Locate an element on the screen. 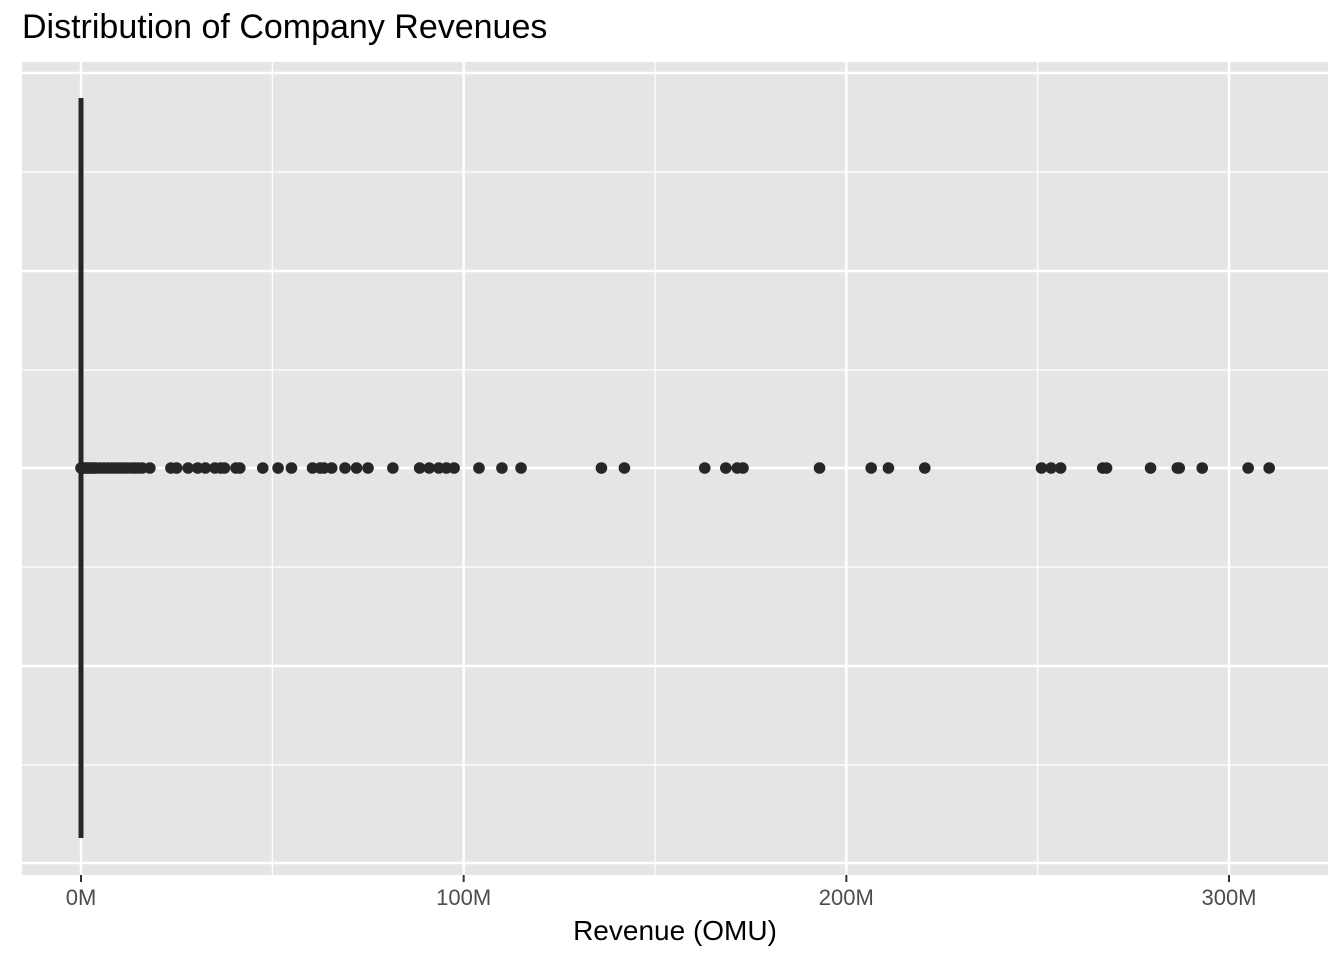  x-tick-label: 0M is located at coordinates (81, 897).